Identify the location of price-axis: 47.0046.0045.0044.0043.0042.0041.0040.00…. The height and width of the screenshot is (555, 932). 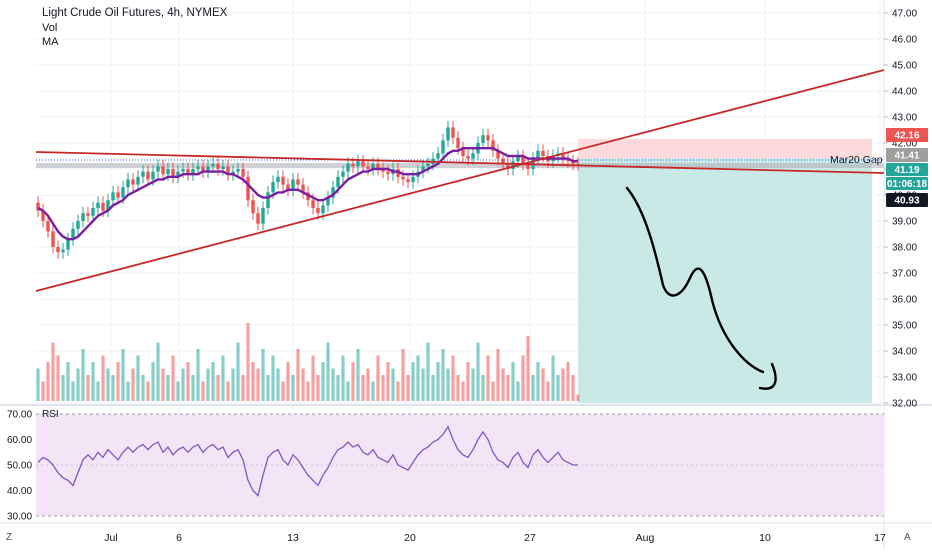
(900, 209).